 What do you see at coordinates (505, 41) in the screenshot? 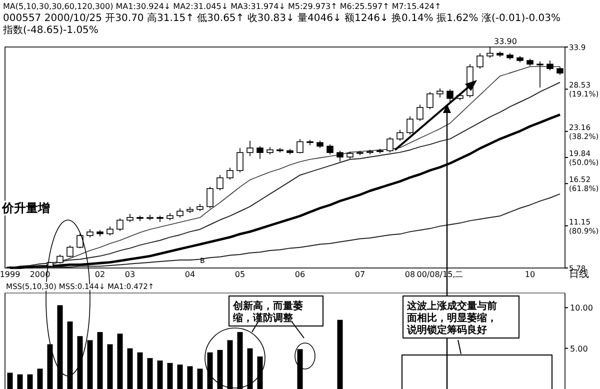
I see `text: 33.90` at bounding box center [505, 41].